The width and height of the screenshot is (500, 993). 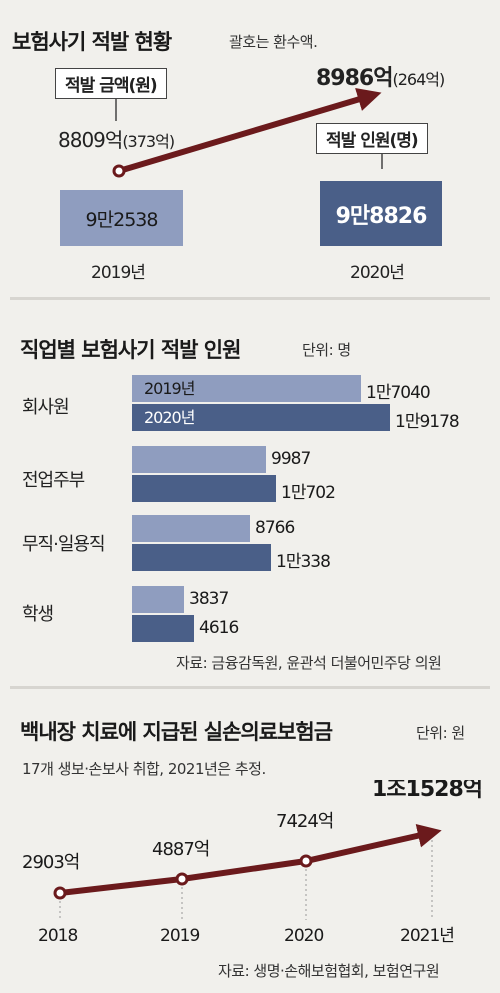 I want to click on recovery-2019: (373억), so click(x=148, y=141).